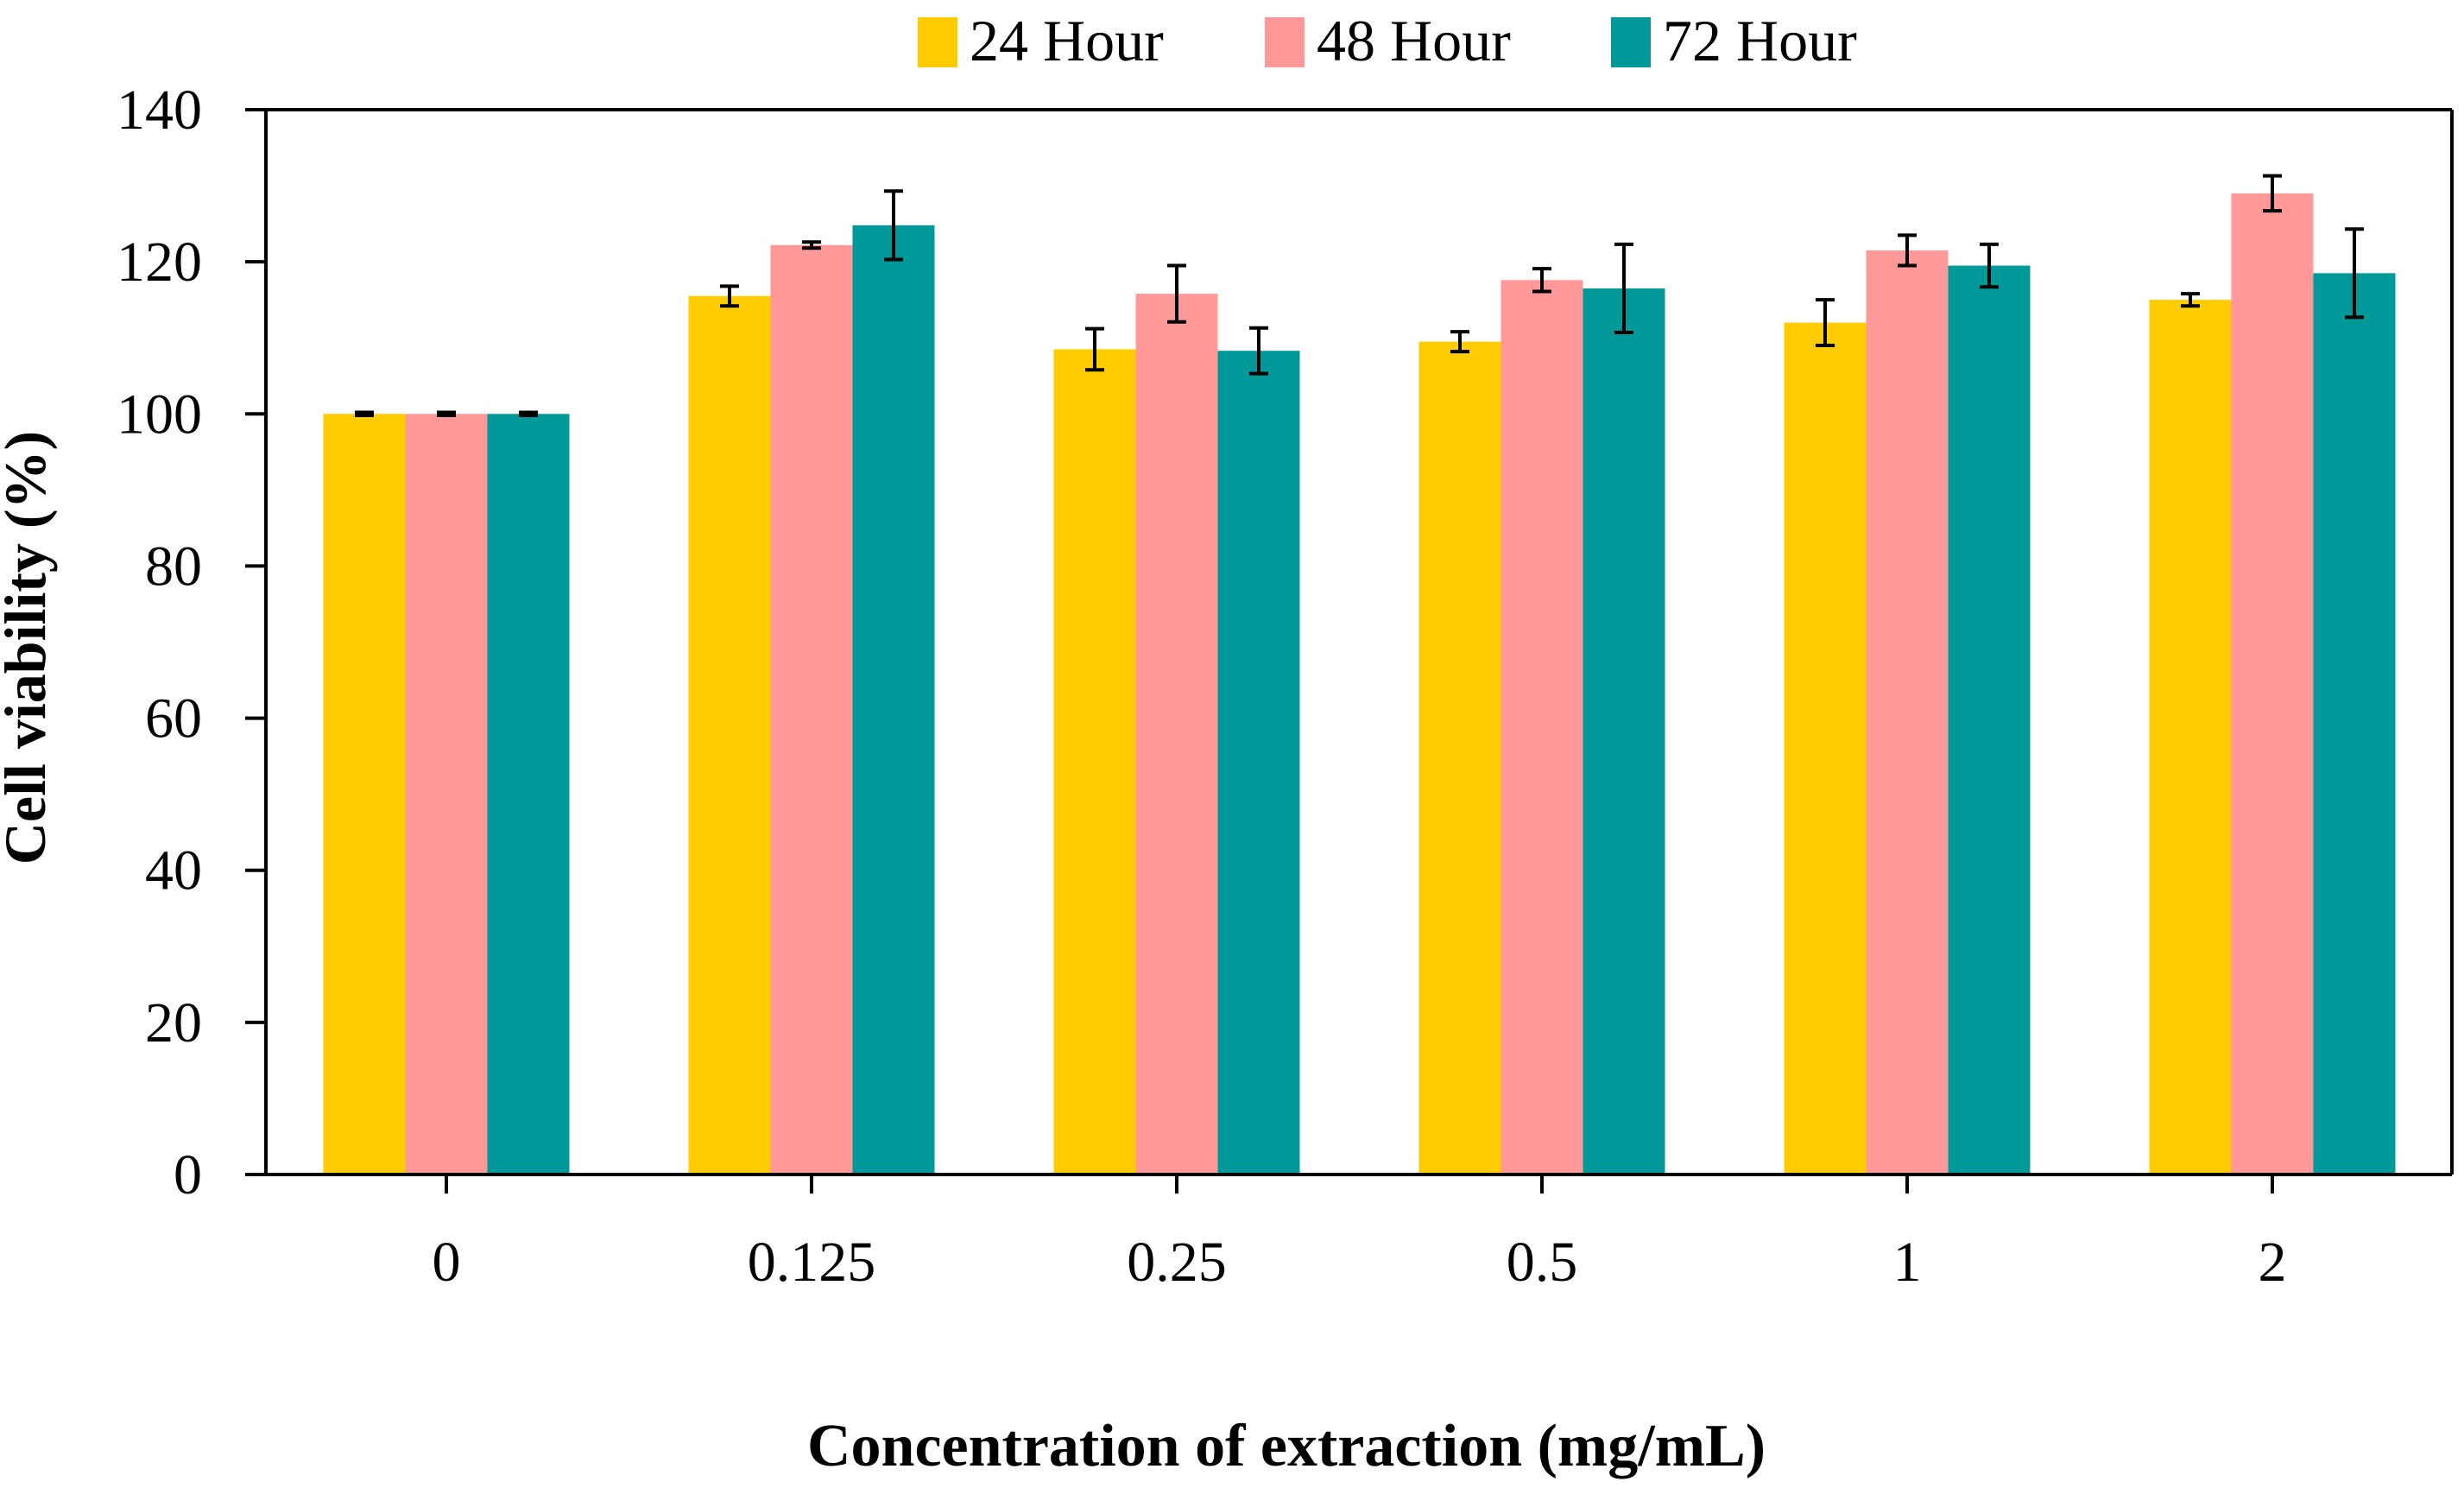  Describe the element at coordinates (173, 1022) in the screenshot. I see `y-tick-label-20: 20` at that location.